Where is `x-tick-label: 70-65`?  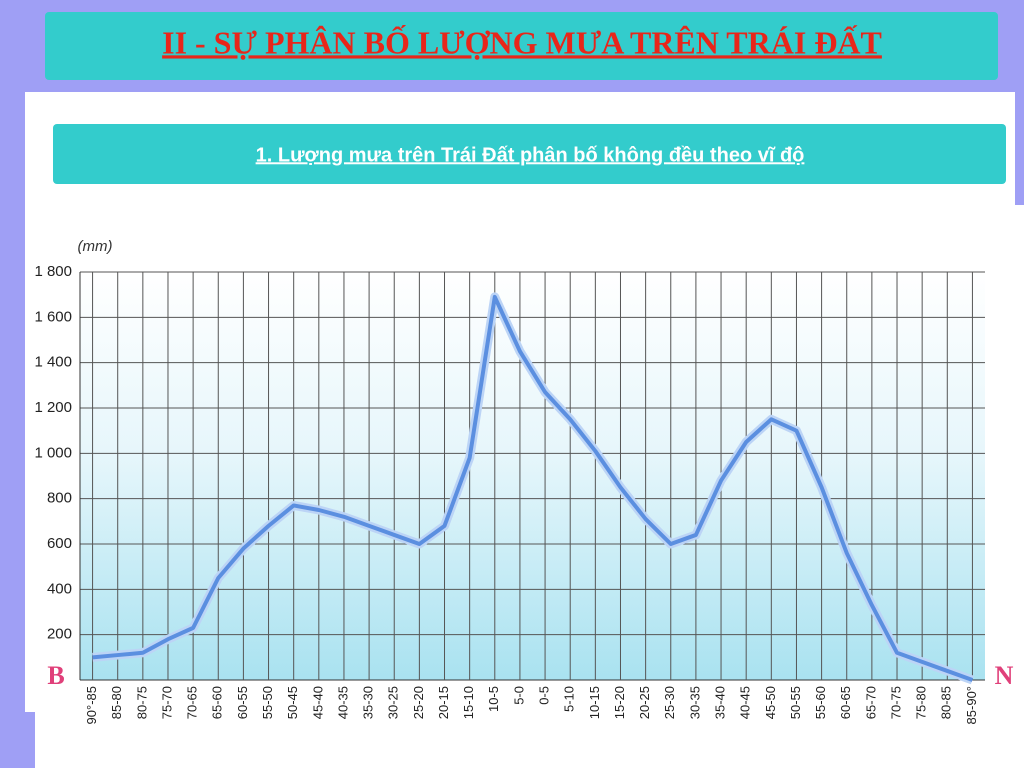
x-tick-label: 70-65 is located at coordinates (192, 702).